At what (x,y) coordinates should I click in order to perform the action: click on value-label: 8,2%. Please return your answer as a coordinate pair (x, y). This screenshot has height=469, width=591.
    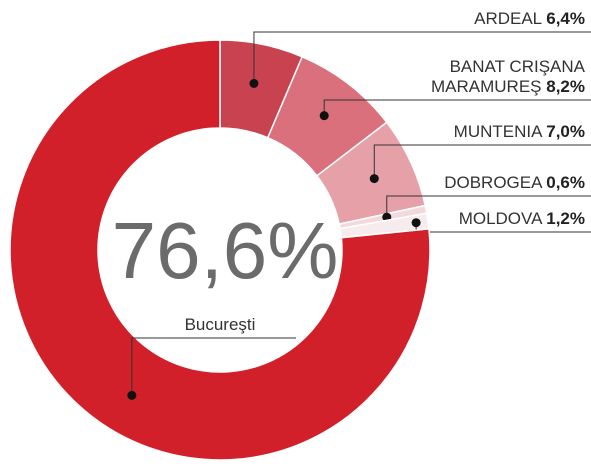
    Looking at the image, I should click on (565, 86).